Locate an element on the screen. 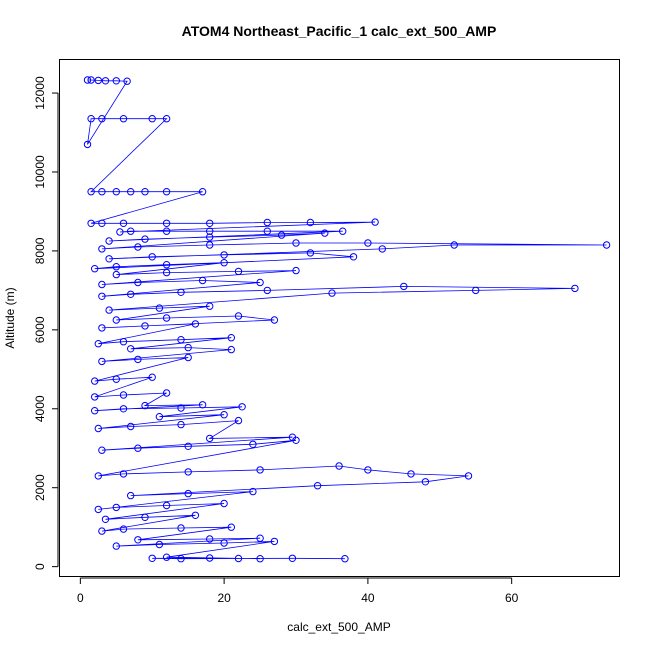  y-tick-label: 10000 is located at coordinates (40, 172).